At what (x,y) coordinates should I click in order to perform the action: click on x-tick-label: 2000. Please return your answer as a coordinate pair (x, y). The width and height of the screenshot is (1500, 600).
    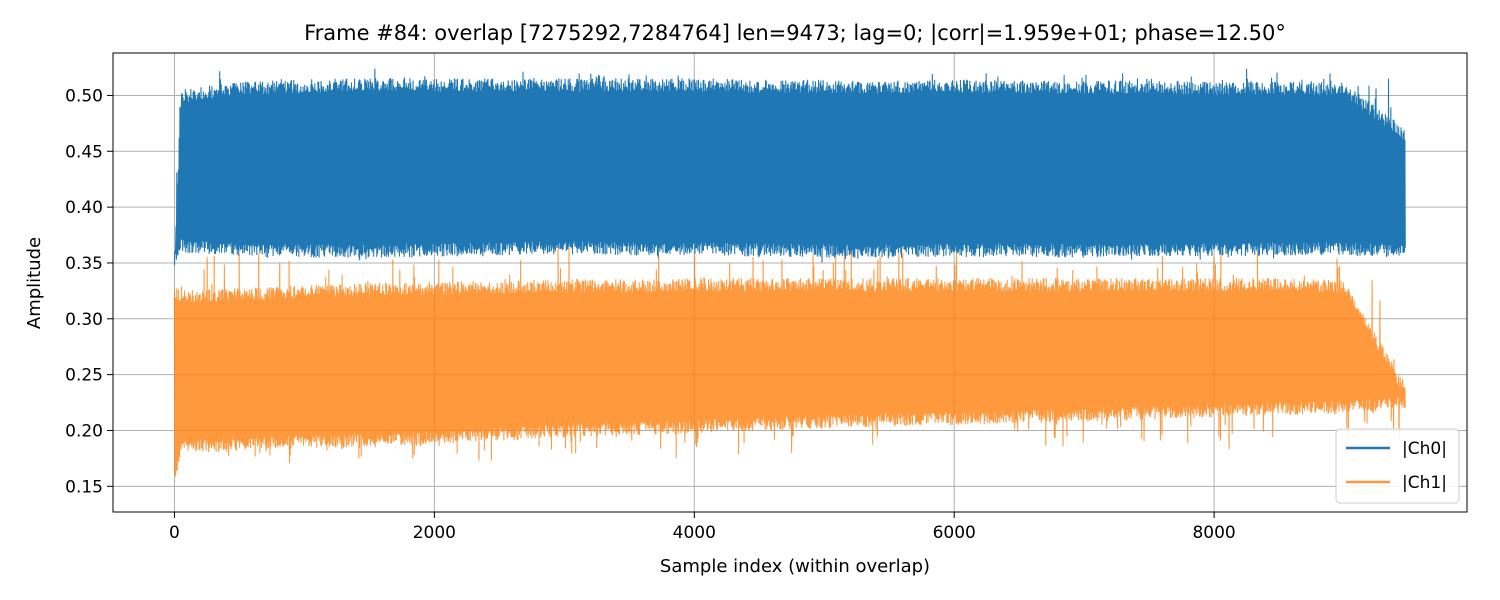
    Looking at the image, I should click on (434, 533).